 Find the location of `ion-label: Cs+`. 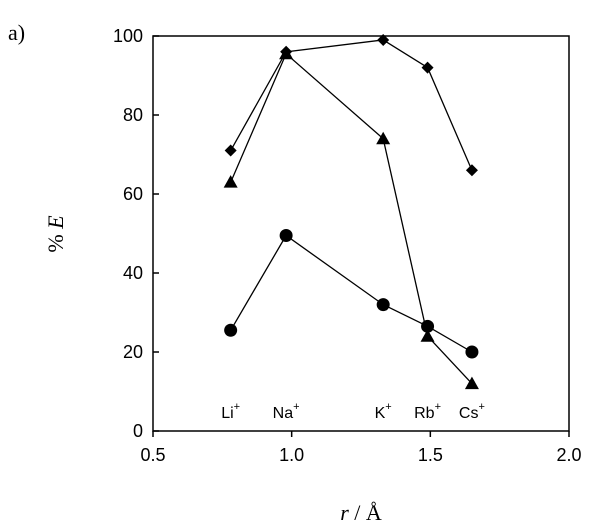

ion-label: Cs+ is located at coordinates (472, 411).